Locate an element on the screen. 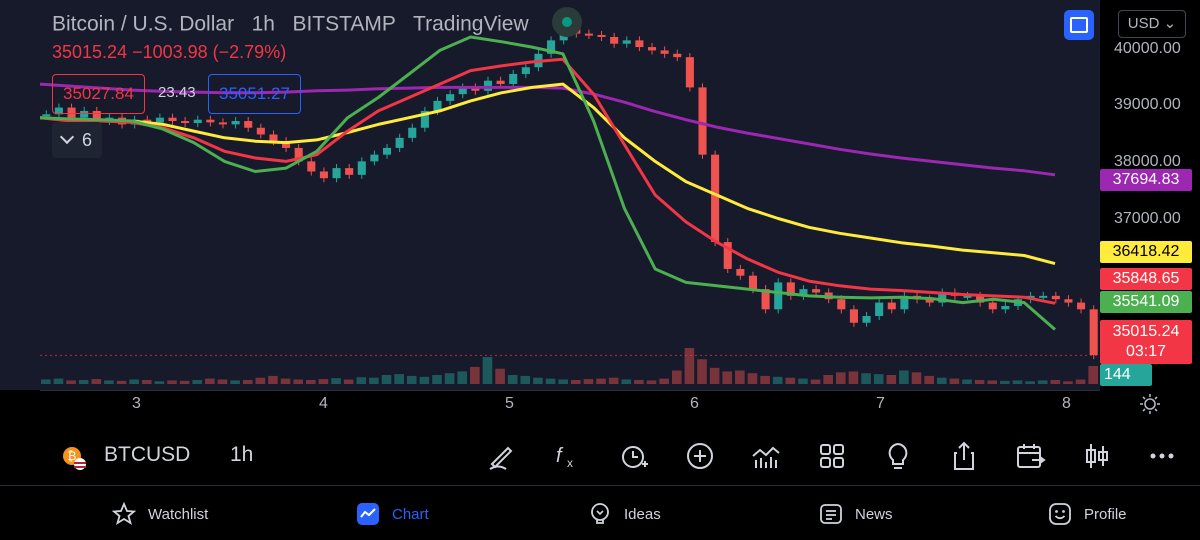 The height and width of the screenshot is (540, 1200). chart-type-icon is located at coordinates (766, 456).